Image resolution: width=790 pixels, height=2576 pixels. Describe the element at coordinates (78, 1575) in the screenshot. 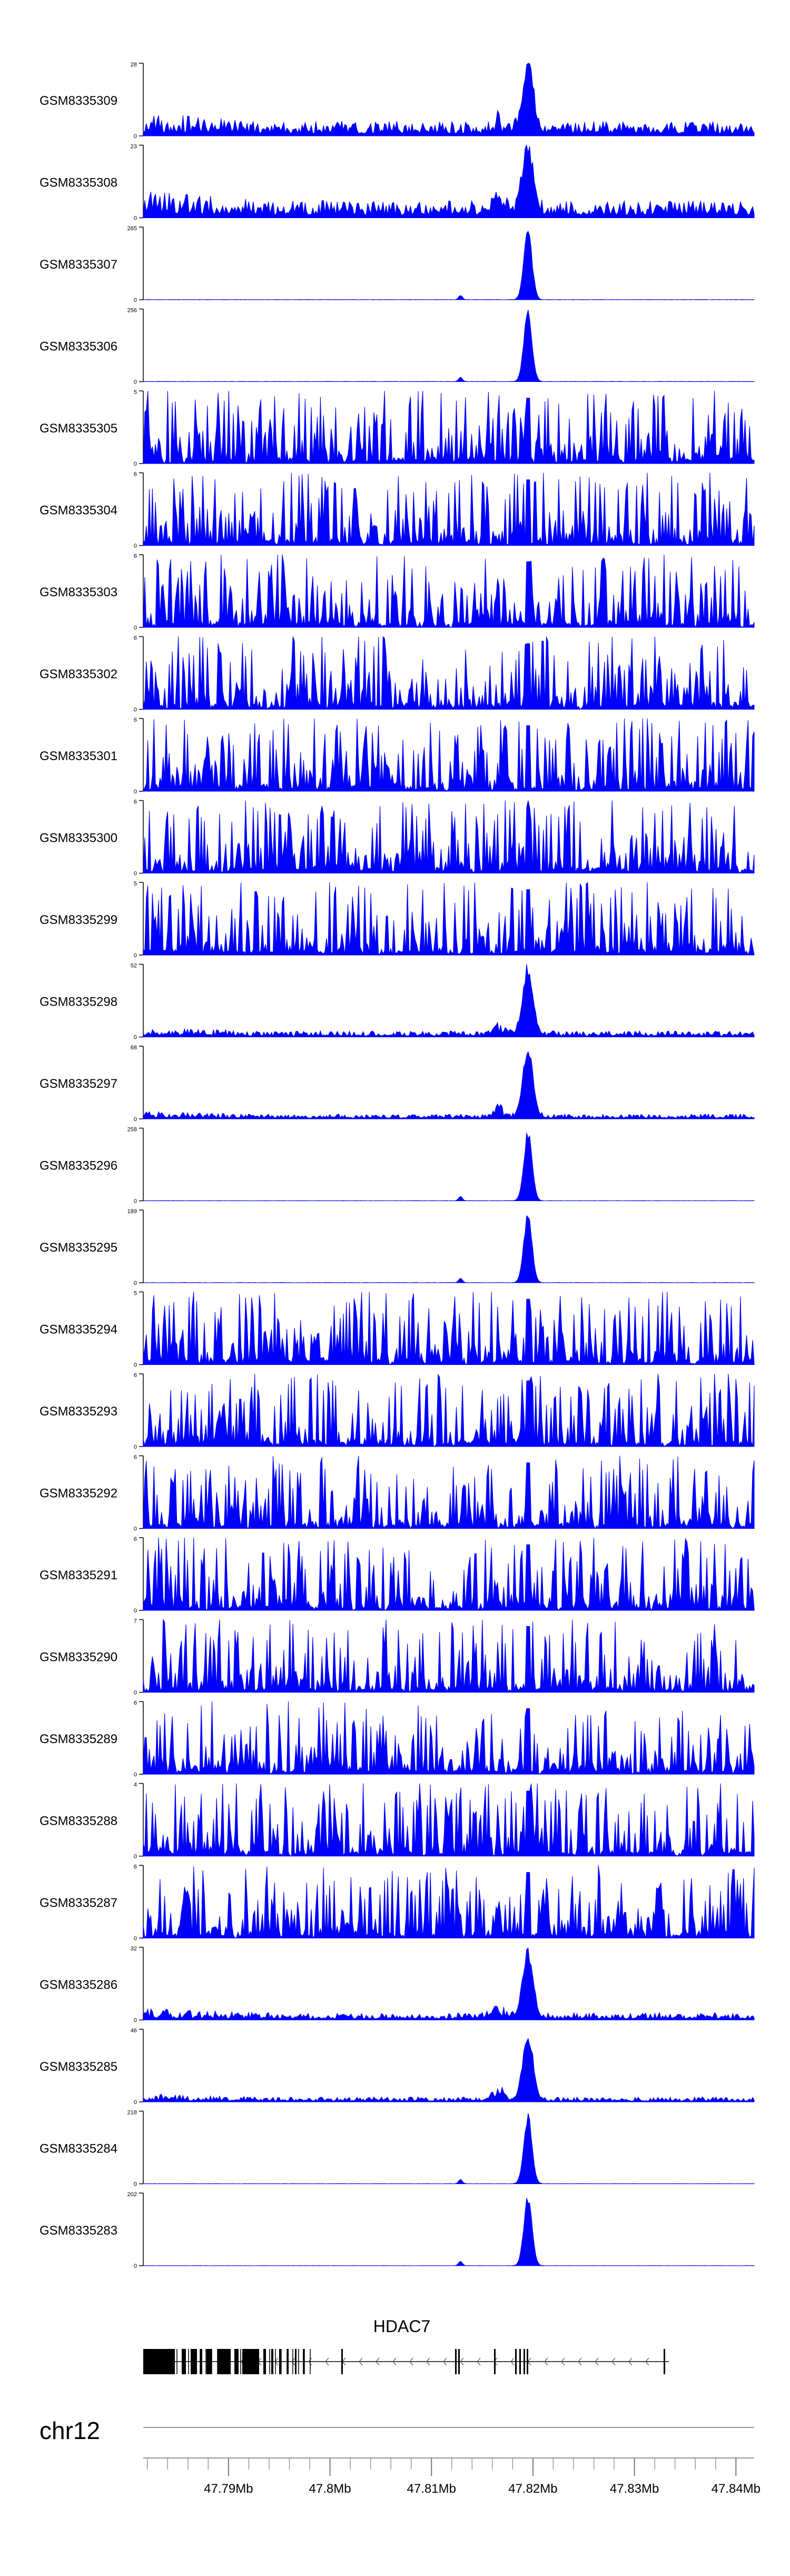

I see `sample-label: GSM8335291` at that location.